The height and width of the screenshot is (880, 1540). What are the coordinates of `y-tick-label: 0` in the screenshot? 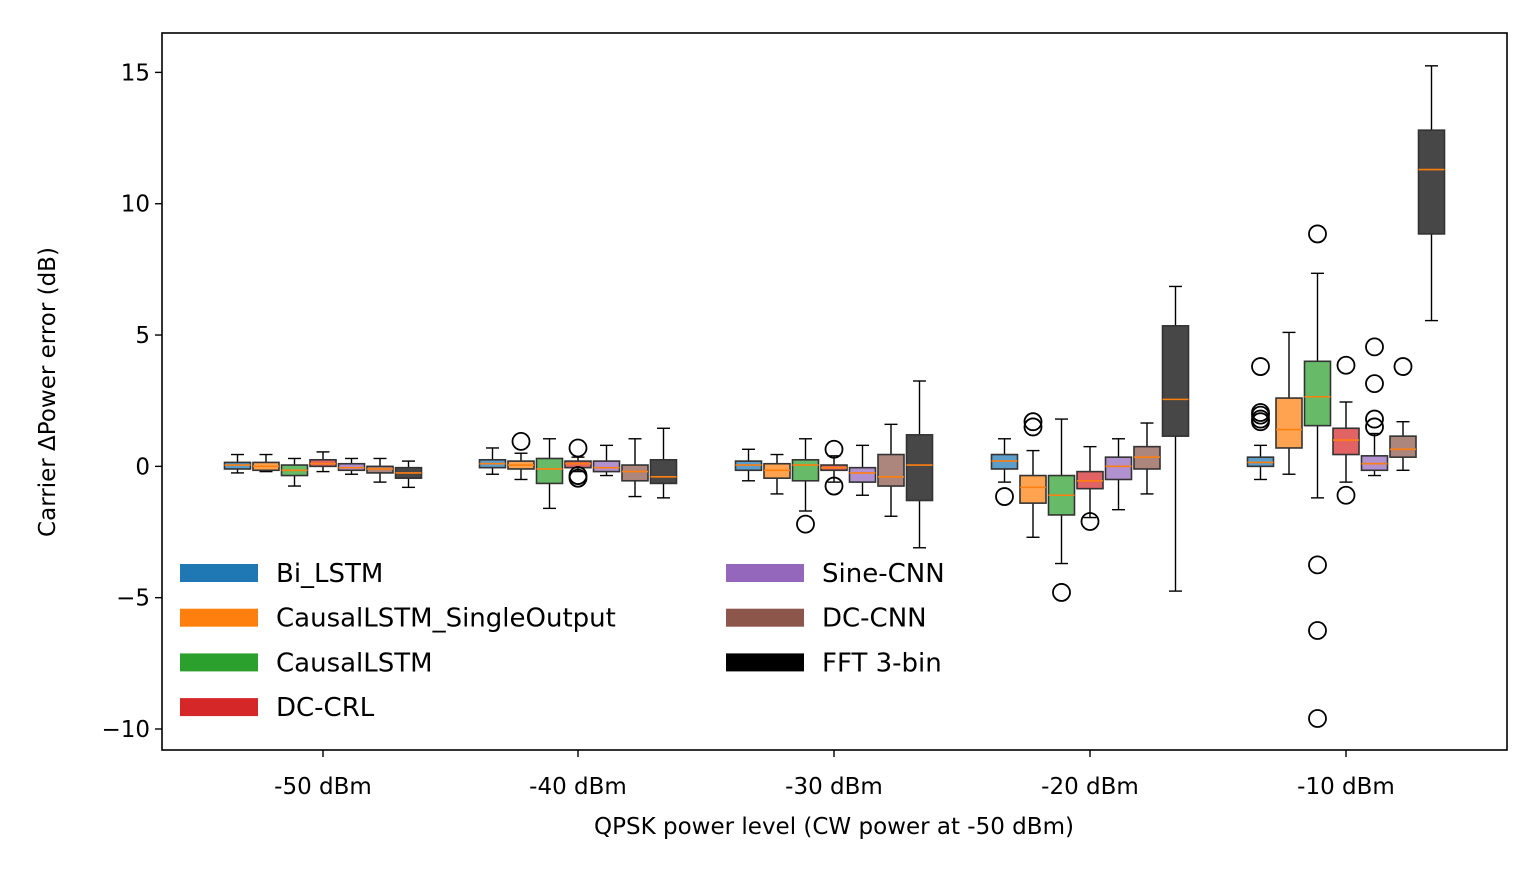 It's located at (142, 467).